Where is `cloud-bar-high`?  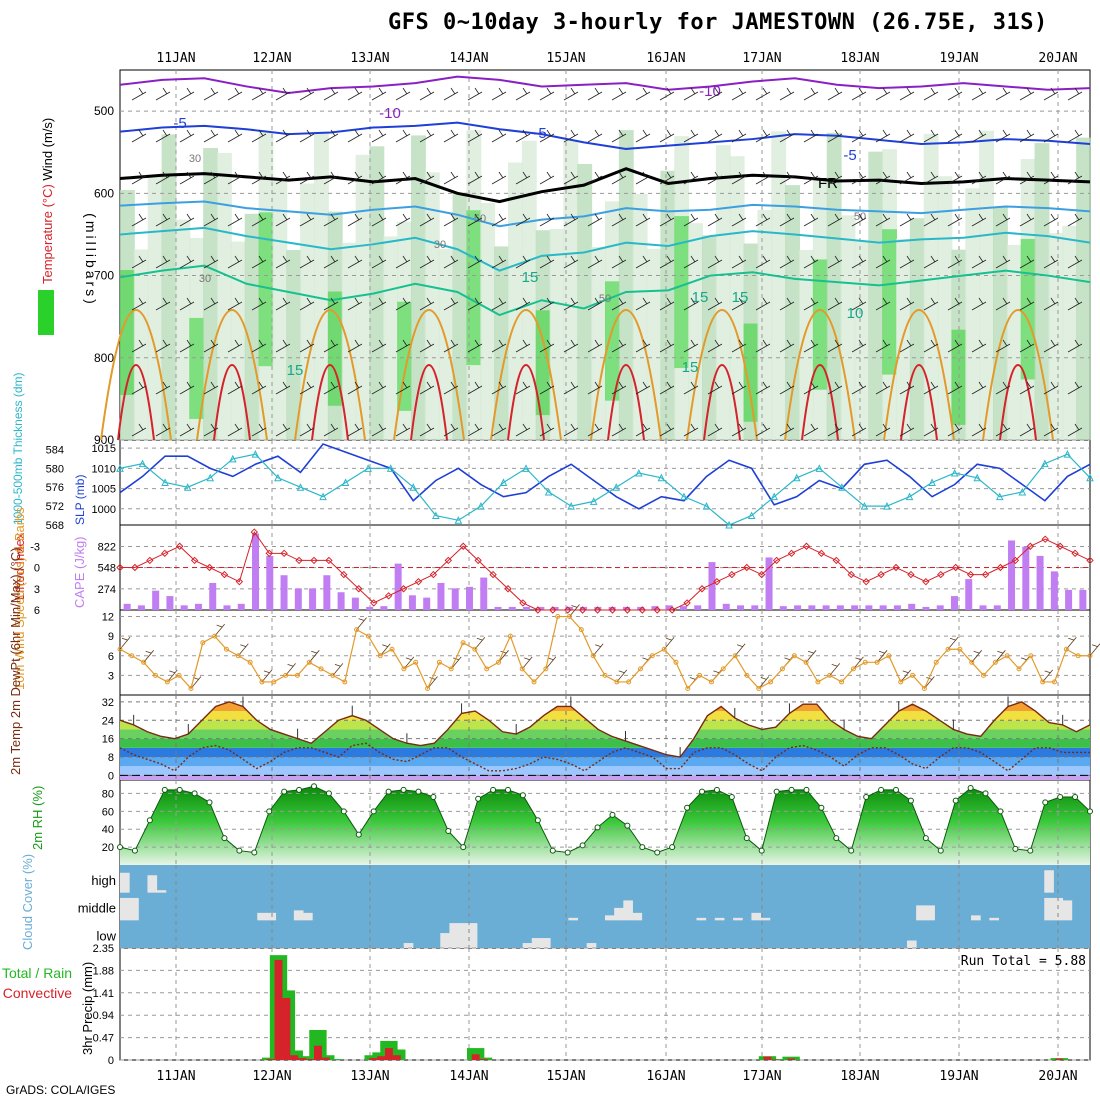
cloud-bar-high is located at coordinates (1049, 881).